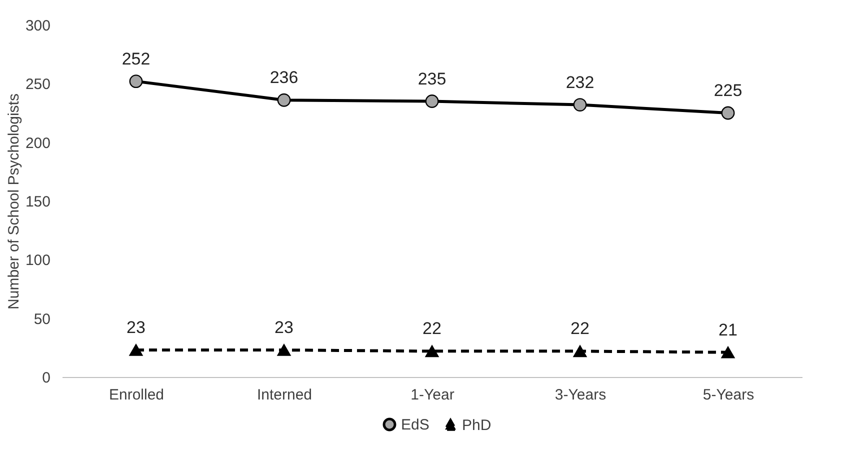 The width and height of the screenshot is (845, 453). What do you see at coordinates (432, 78) in the screenshot?
I see `data-label: 235` at bounding box center [432, 78].